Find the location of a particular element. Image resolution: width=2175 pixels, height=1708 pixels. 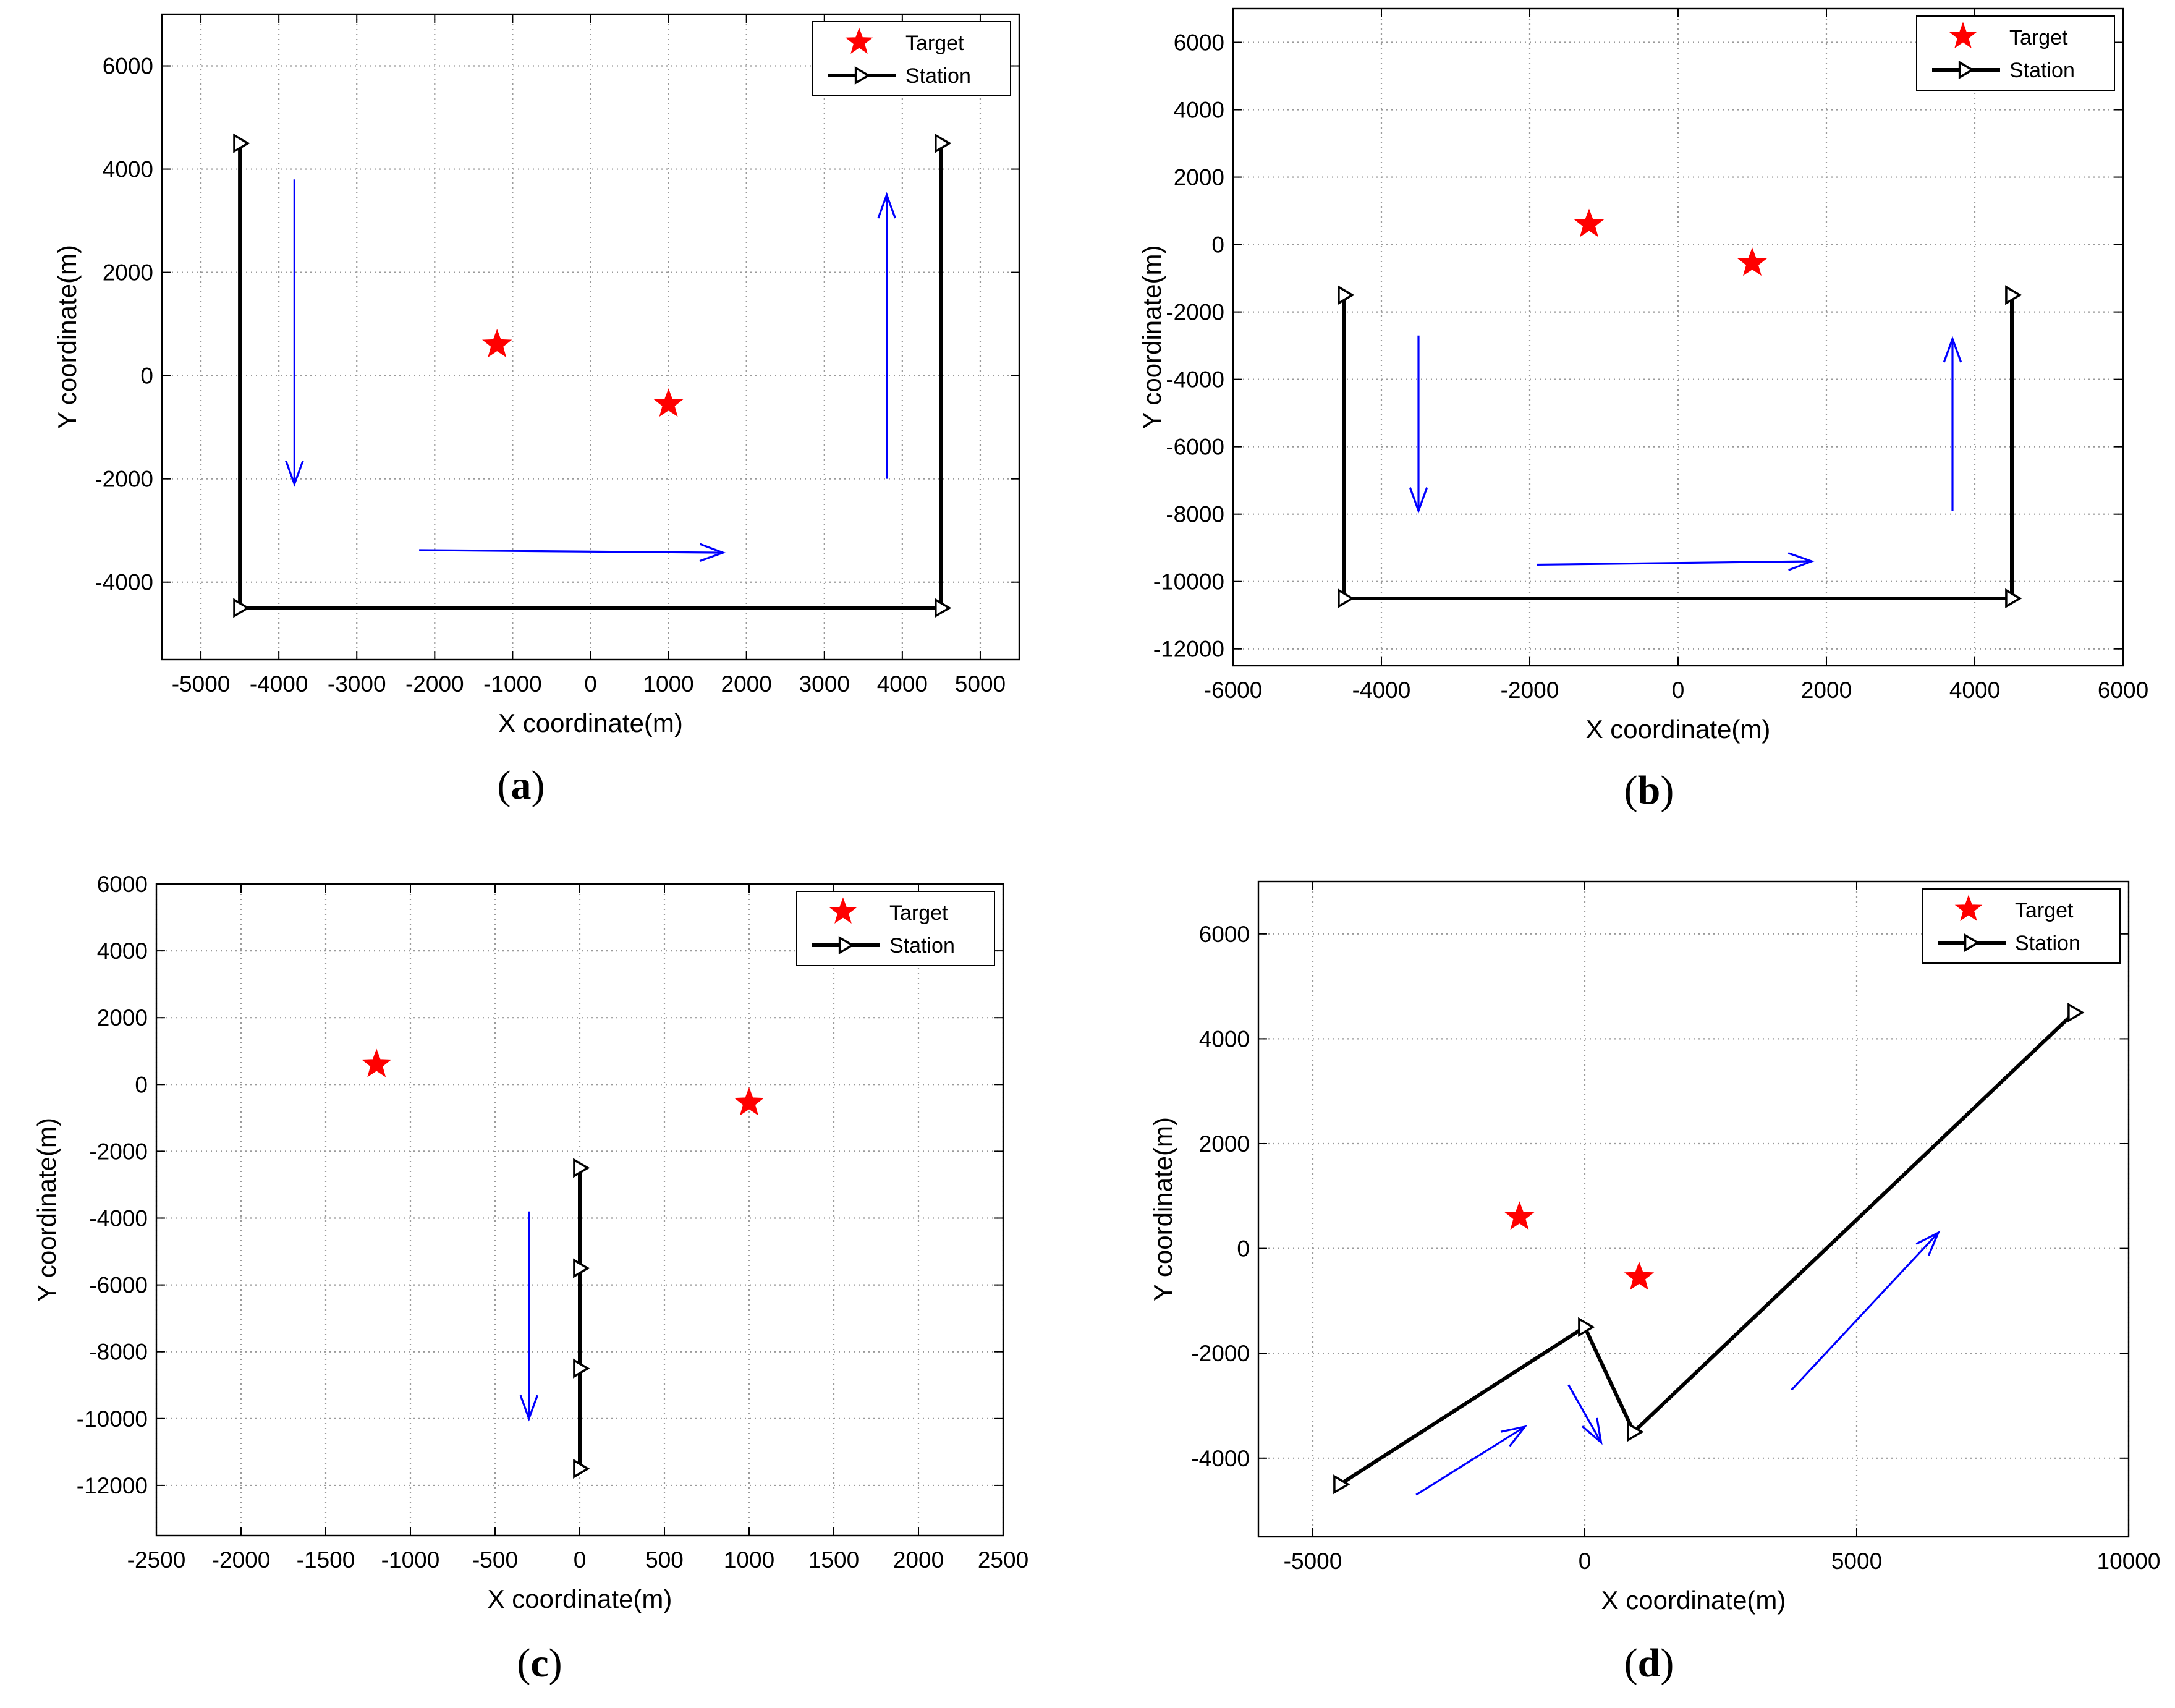

panel-label-open: ( is located at coordinates (523, 1663).